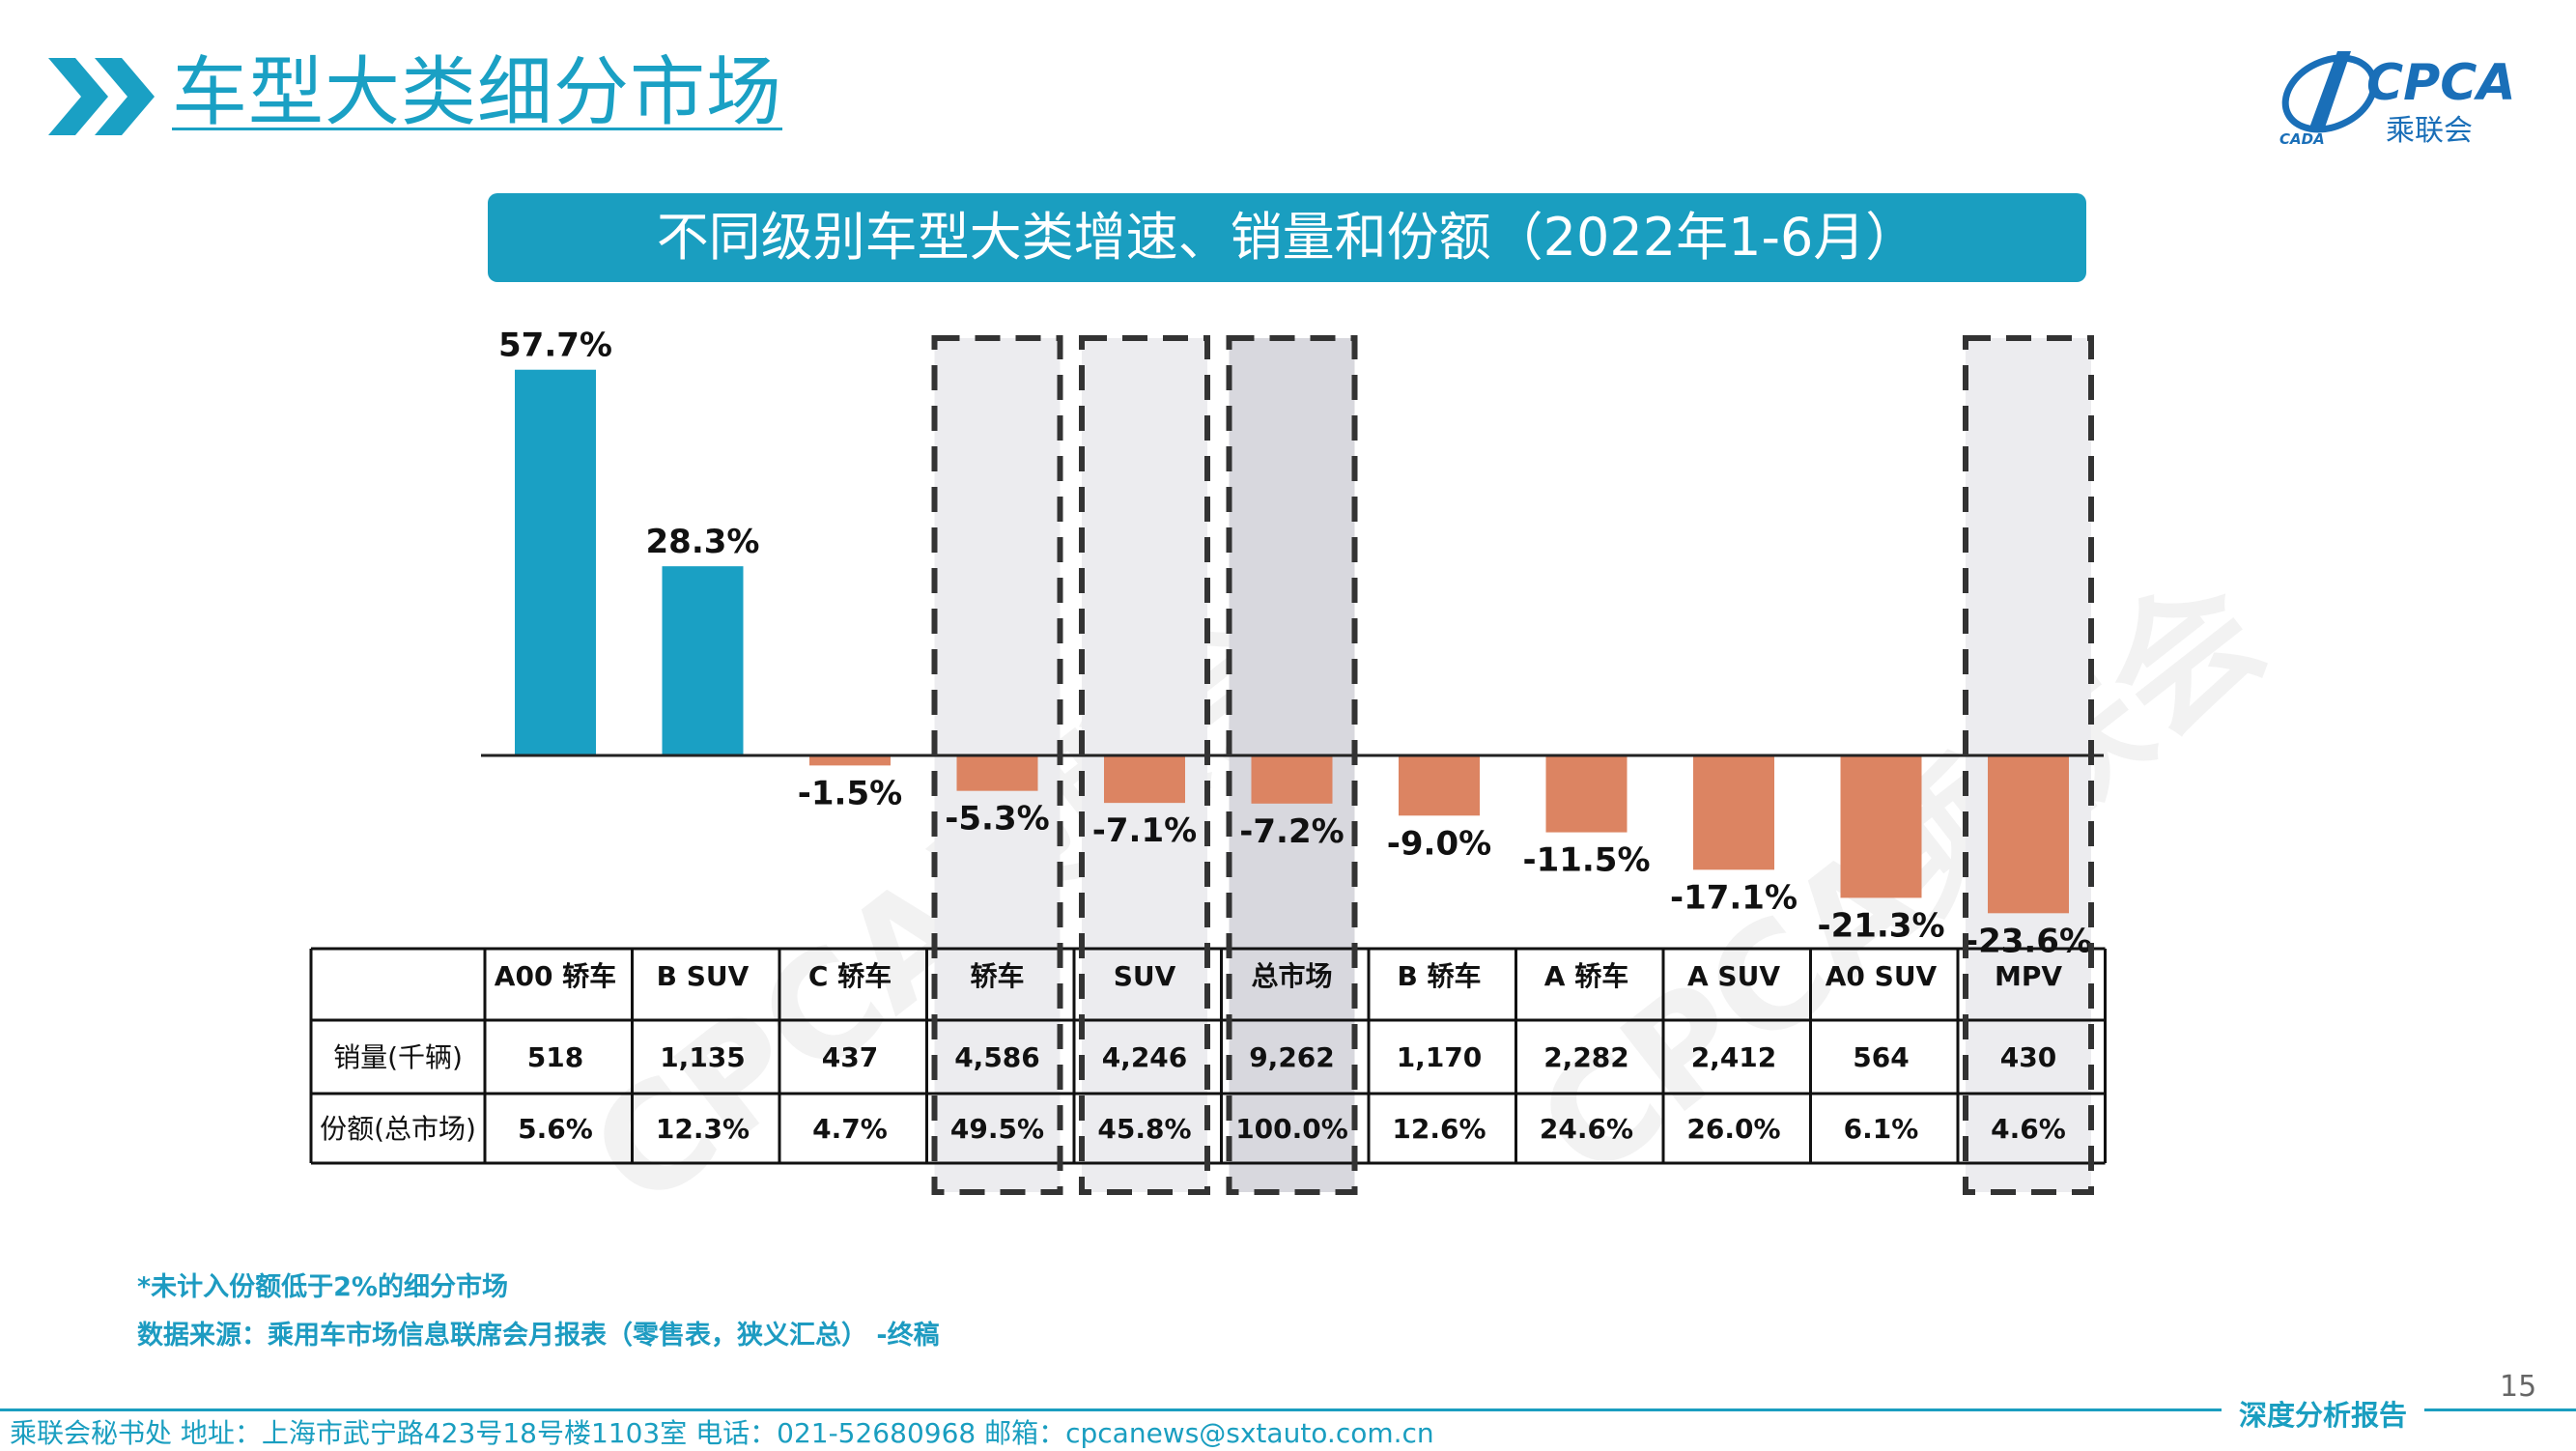 This screenshot has height=1451, width=2576. Describe the element at coordinates (555, 1129) in the screenshot. I see `table-cell-1-0: 5.6%` at that location.